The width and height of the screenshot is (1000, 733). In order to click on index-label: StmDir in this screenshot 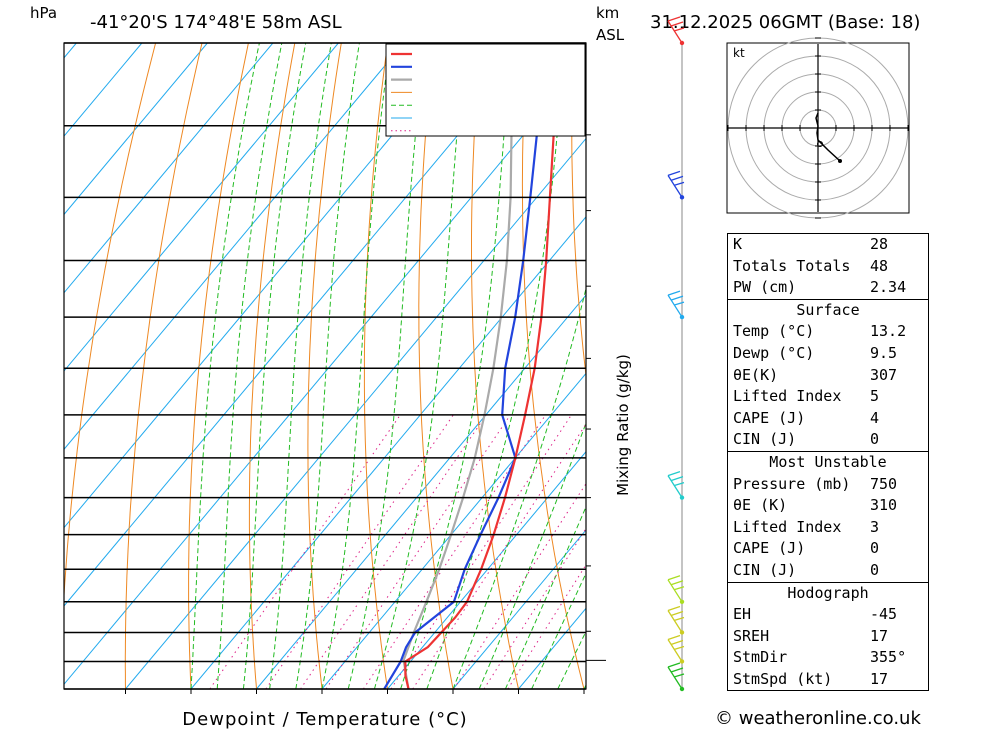, I will do `click(760, 657)`.